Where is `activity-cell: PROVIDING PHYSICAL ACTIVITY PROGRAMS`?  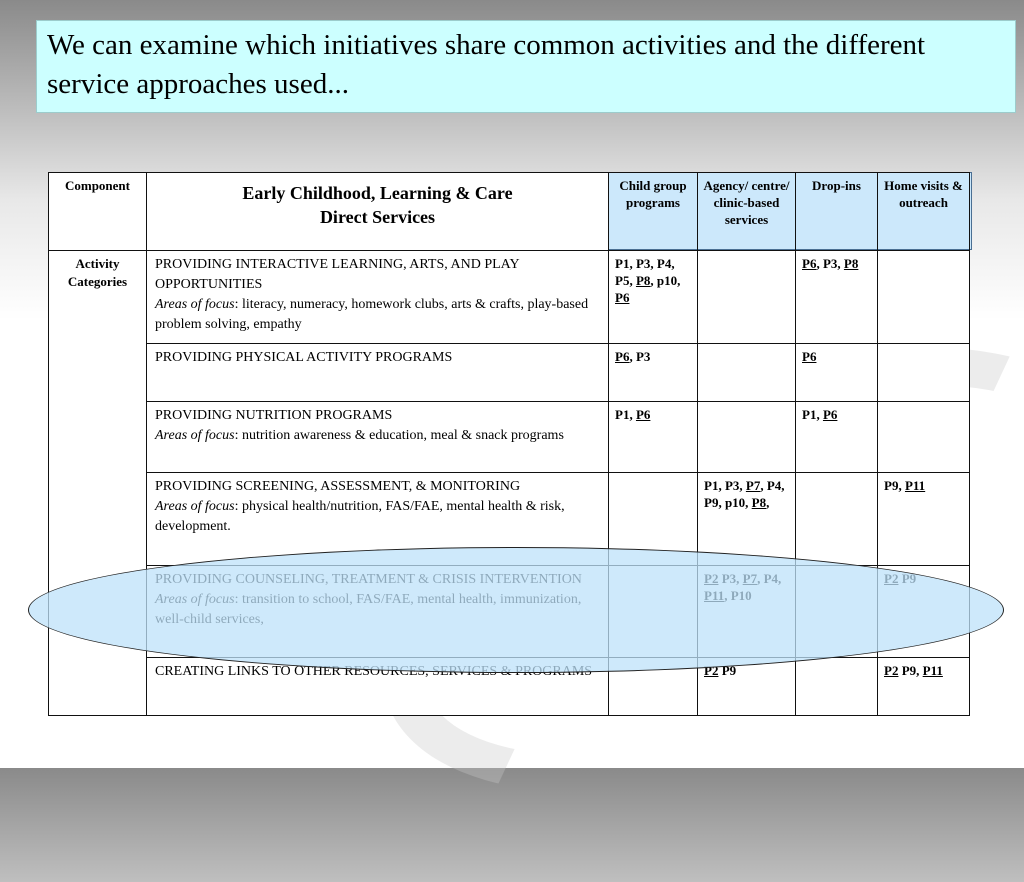
activity-cell: PROVIDING PHYSICAL ACTIVITY PROGRAMS is located at coordinates (377, 372).